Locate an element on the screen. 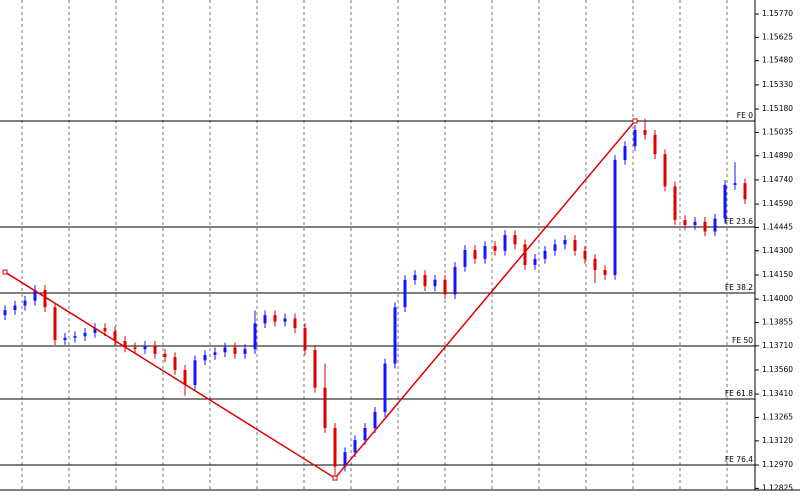 This screenshot has width=800, height=497. y-tick-label: 1.13120 is located at coordinates (777, 440).